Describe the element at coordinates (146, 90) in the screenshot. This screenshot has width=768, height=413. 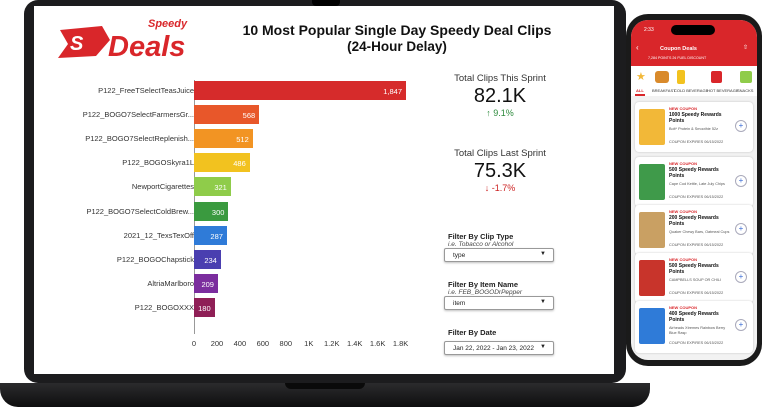
I see `y-tick-label: P122_FreeTSelectTeasJuice` at that location.